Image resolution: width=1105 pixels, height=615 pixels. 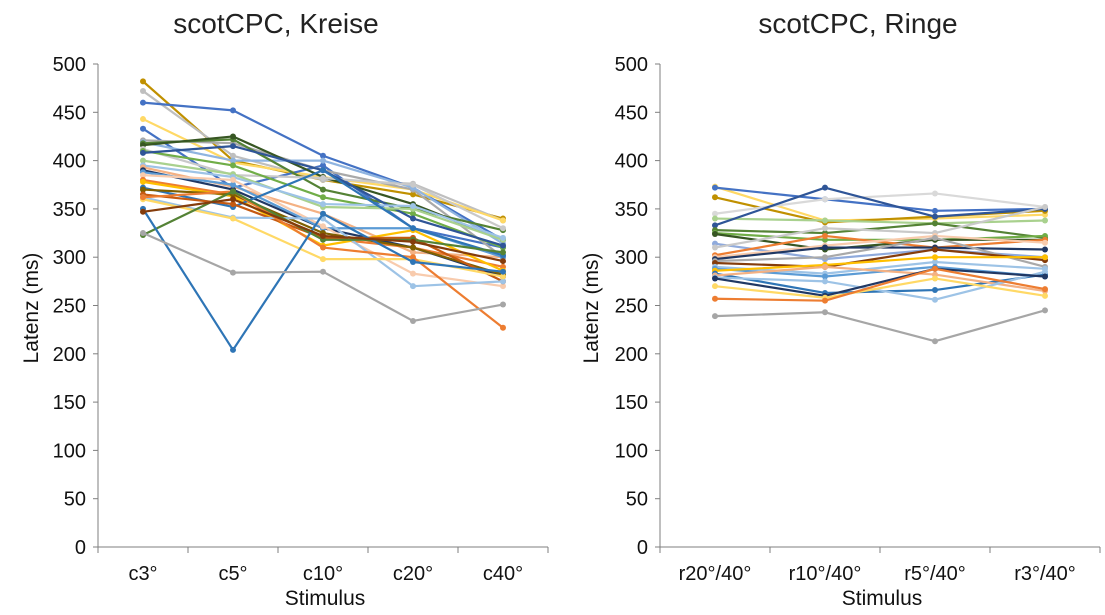 I want to click on y-tick-label: 0, so click(x=642, y=548).